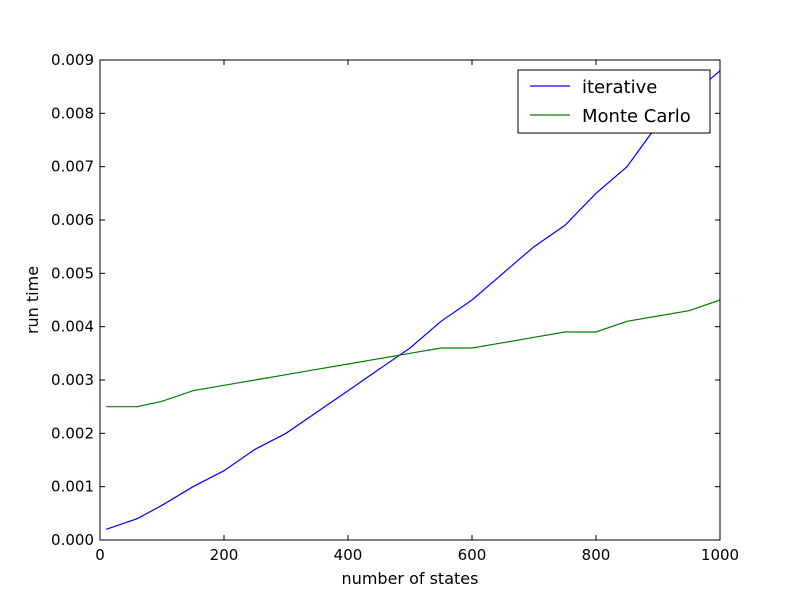 The image size is (800, 600). I want to click on x-tick-label: 400, so click(348, 555).